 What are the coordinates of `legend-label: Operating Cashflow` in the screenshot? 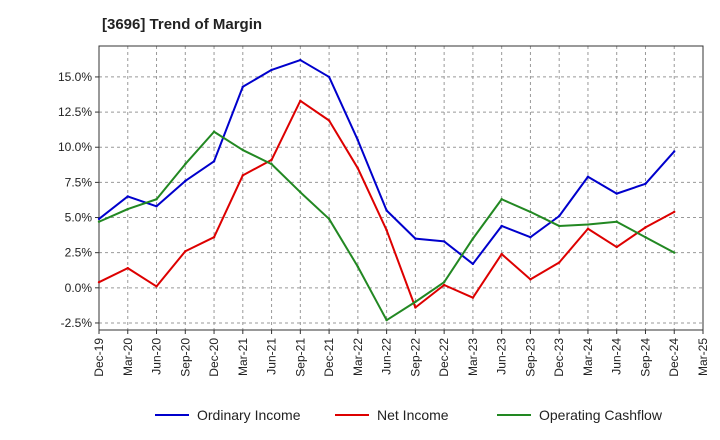 It's located at (600, 415).